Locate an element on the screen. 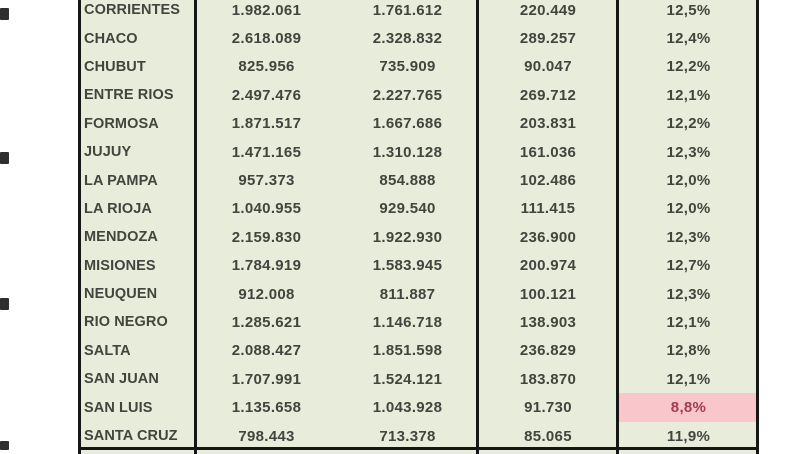  value-3-cell: 183.870 is located at coordinates (548, 379).